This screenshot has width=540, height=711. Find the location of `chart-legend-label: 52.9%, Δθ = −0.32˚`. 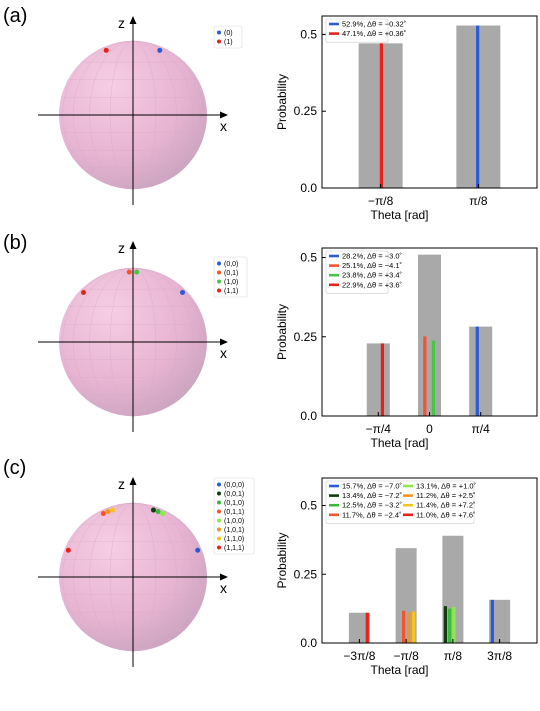

chart-legend-label: 52.9%, Δθ = −0.32˚ is located at coordinates (374, 24).